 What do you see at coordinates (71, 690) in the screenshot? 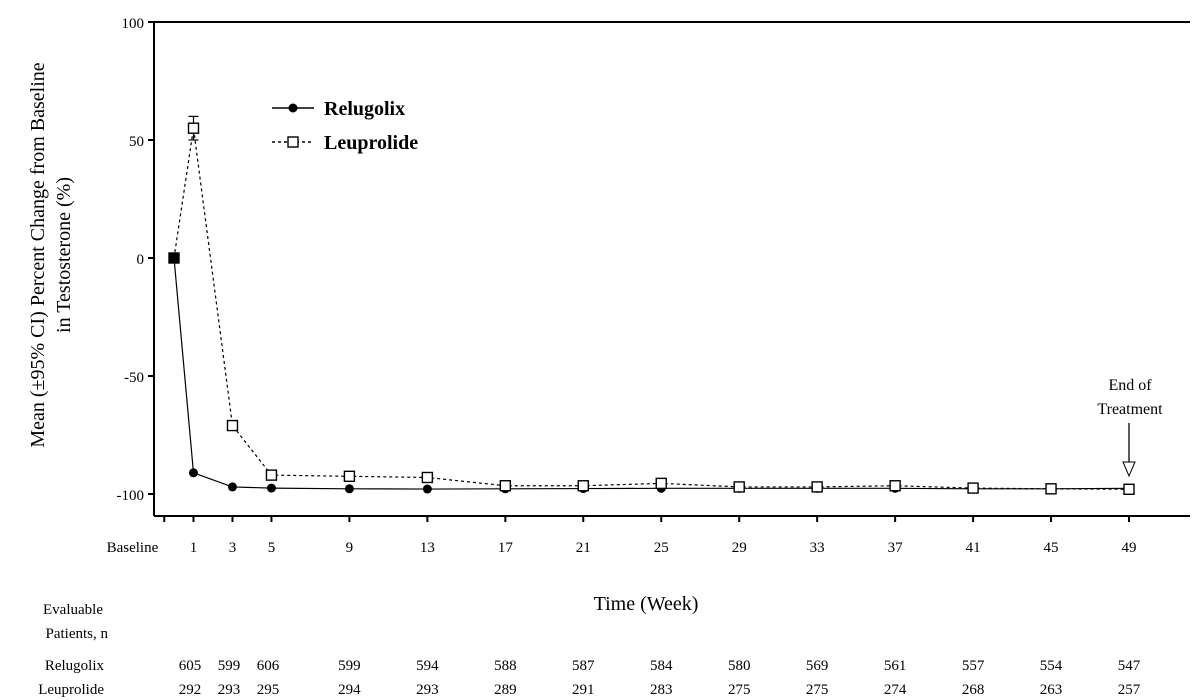
I see `table-row-label-leuprolide: Leuprolide` at bounding box center [71, 690].